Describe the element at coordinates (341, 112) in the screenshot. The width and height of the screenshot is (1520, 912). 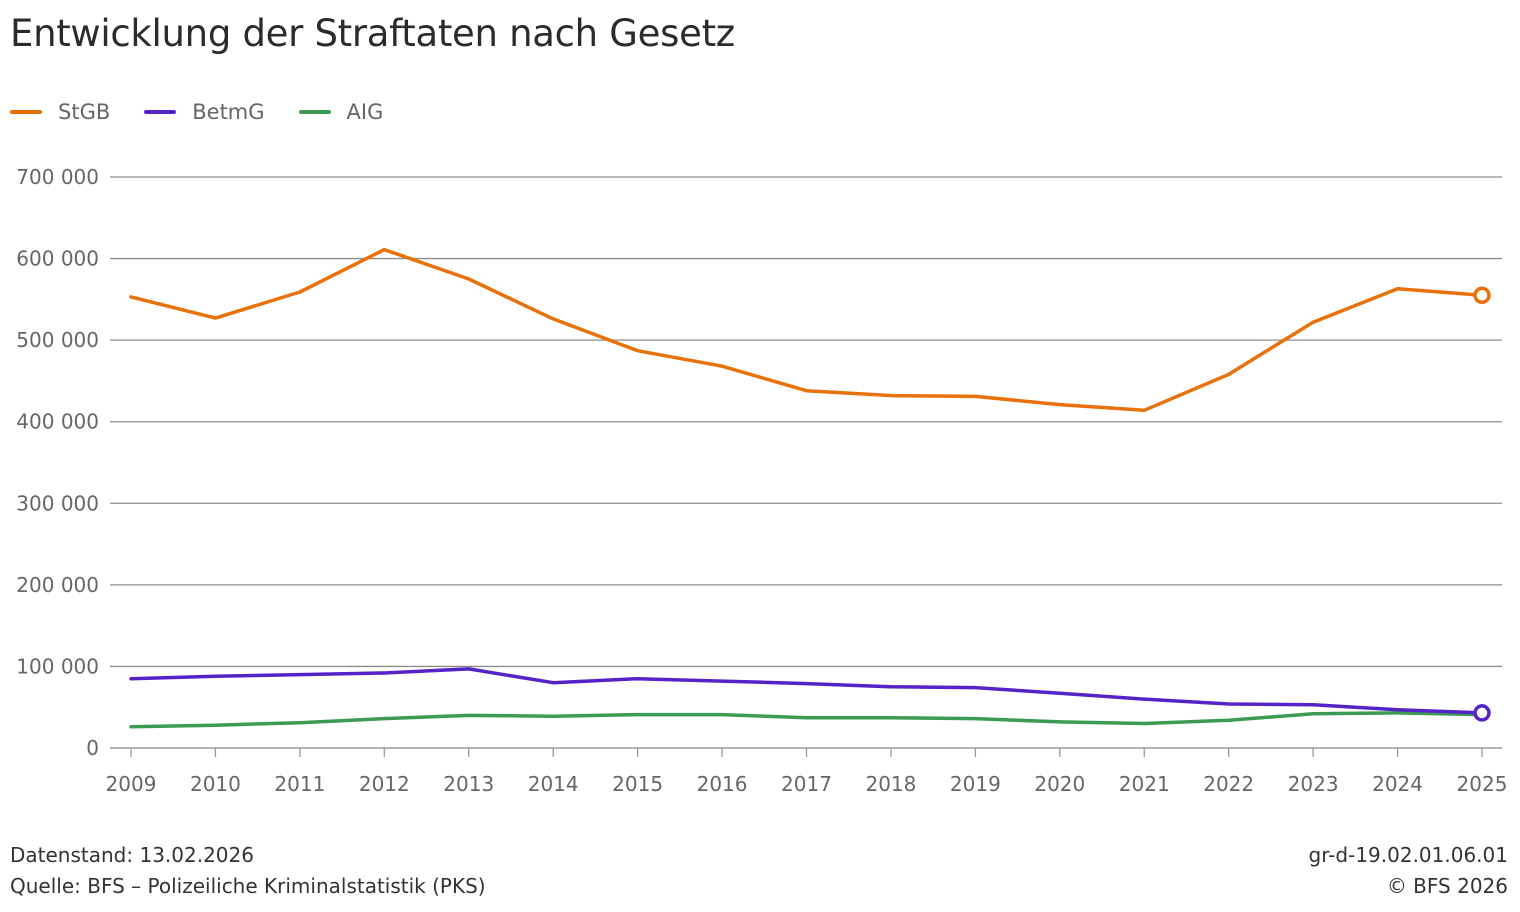
I see `legend-item-aig: AIG` at that location.